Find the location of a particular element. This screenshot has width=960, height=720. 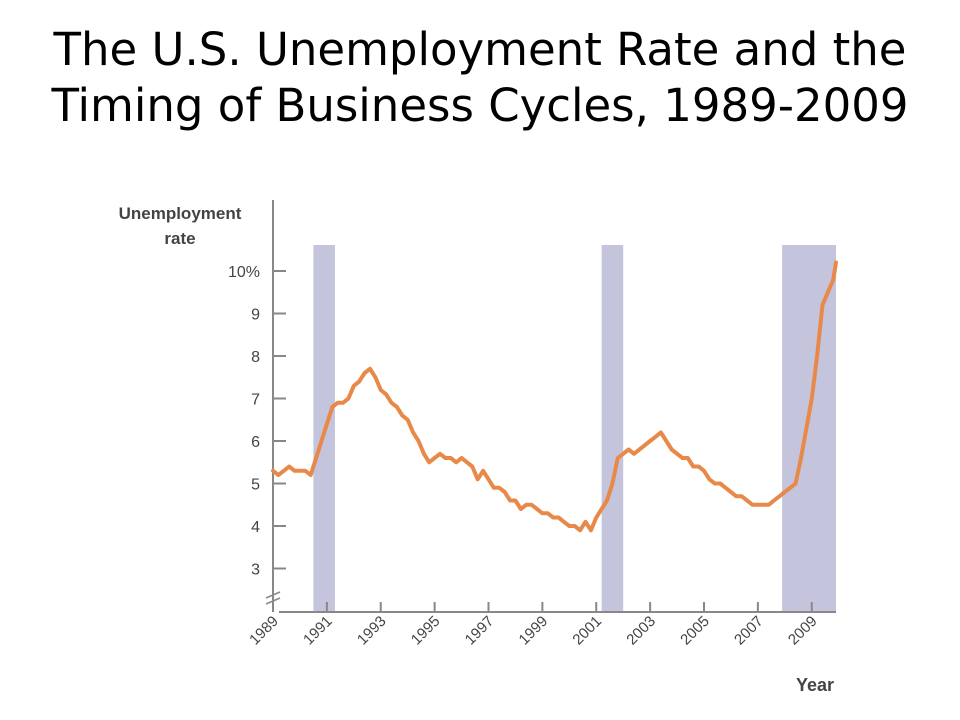

x-tick-label: 2001 is located at coordinates (587, 631).